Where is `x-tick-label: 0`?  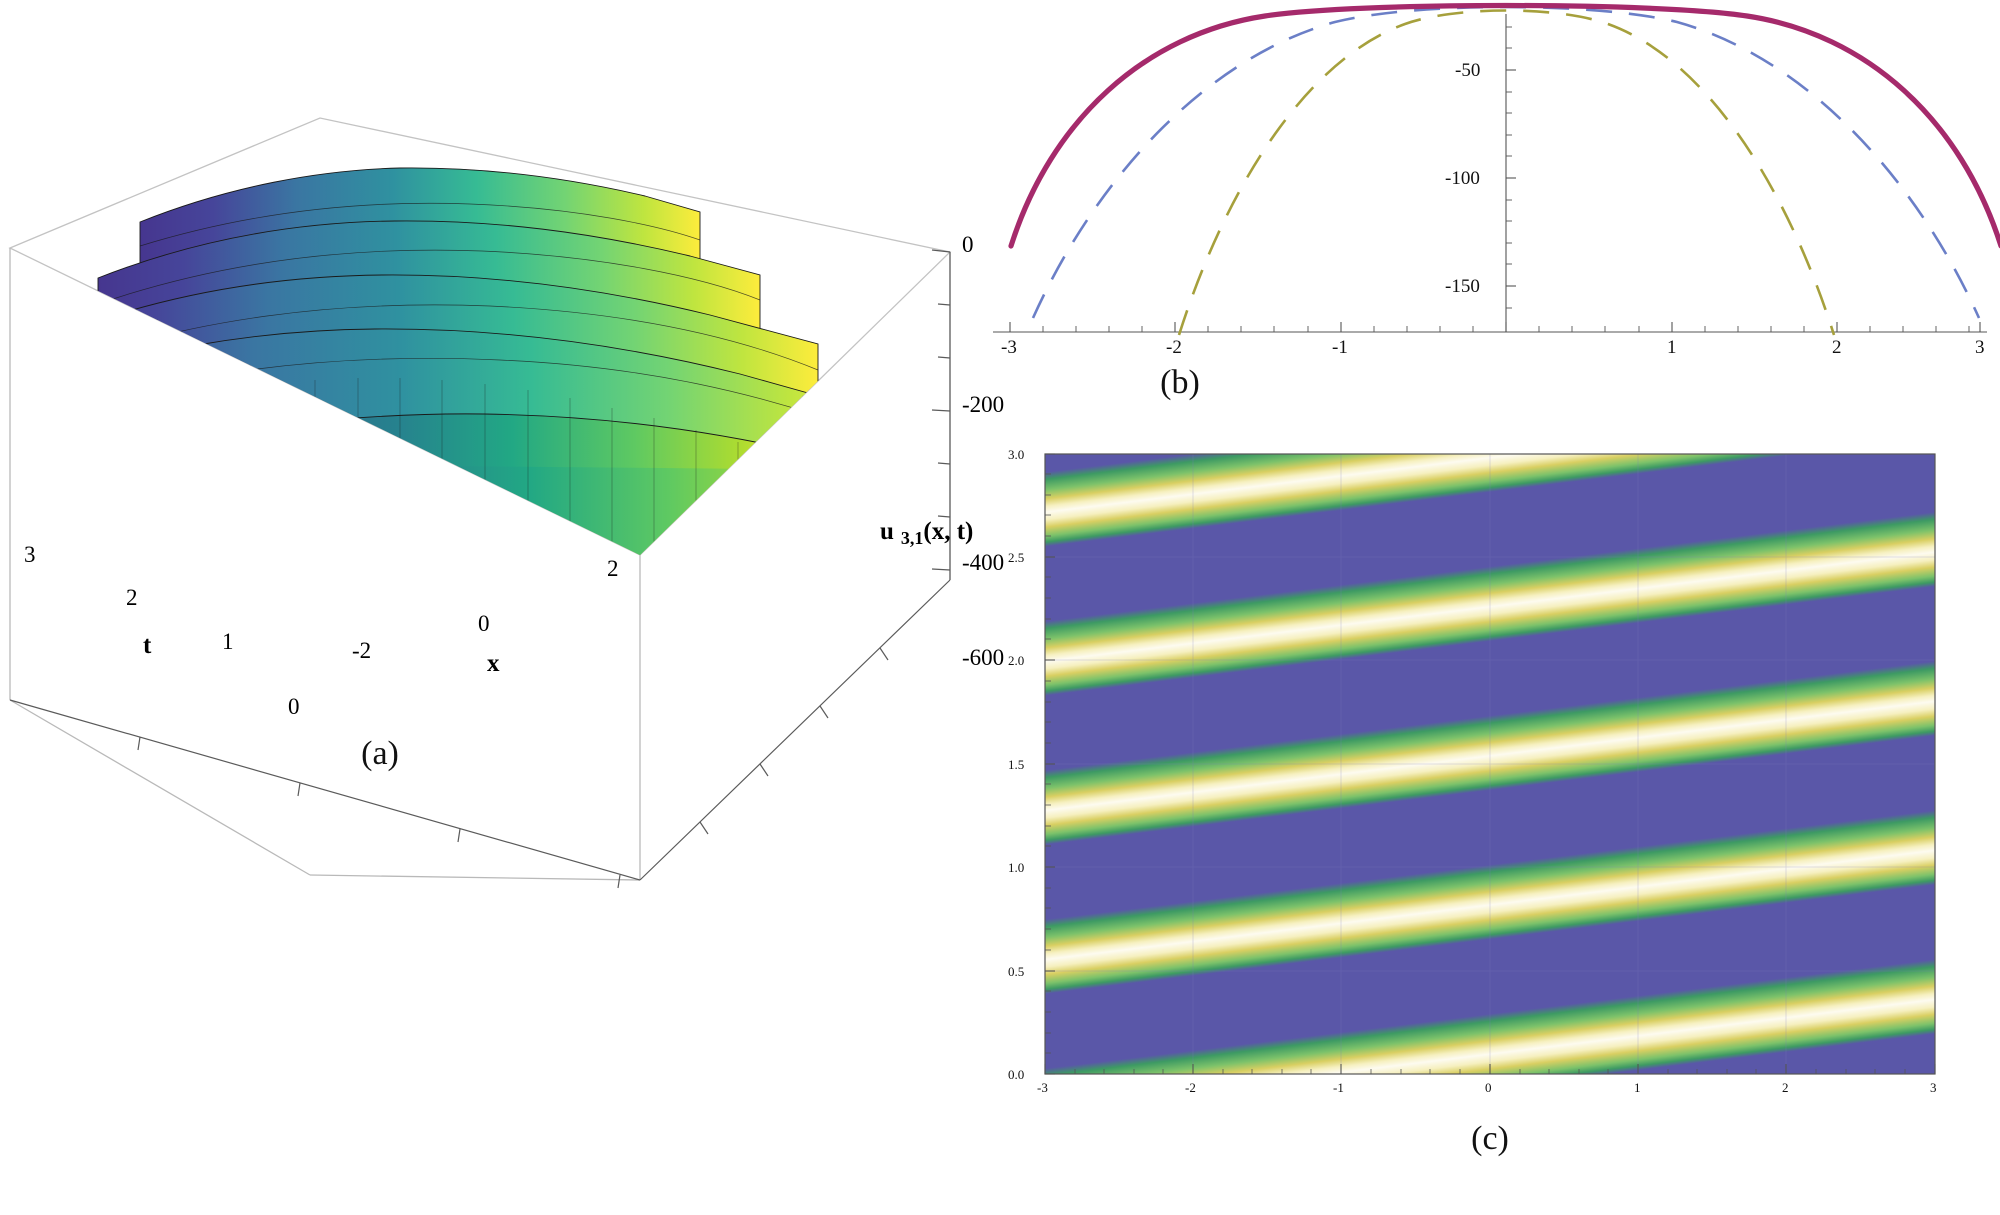
x-tick-label: 0 is located at coordinates (484, 623).